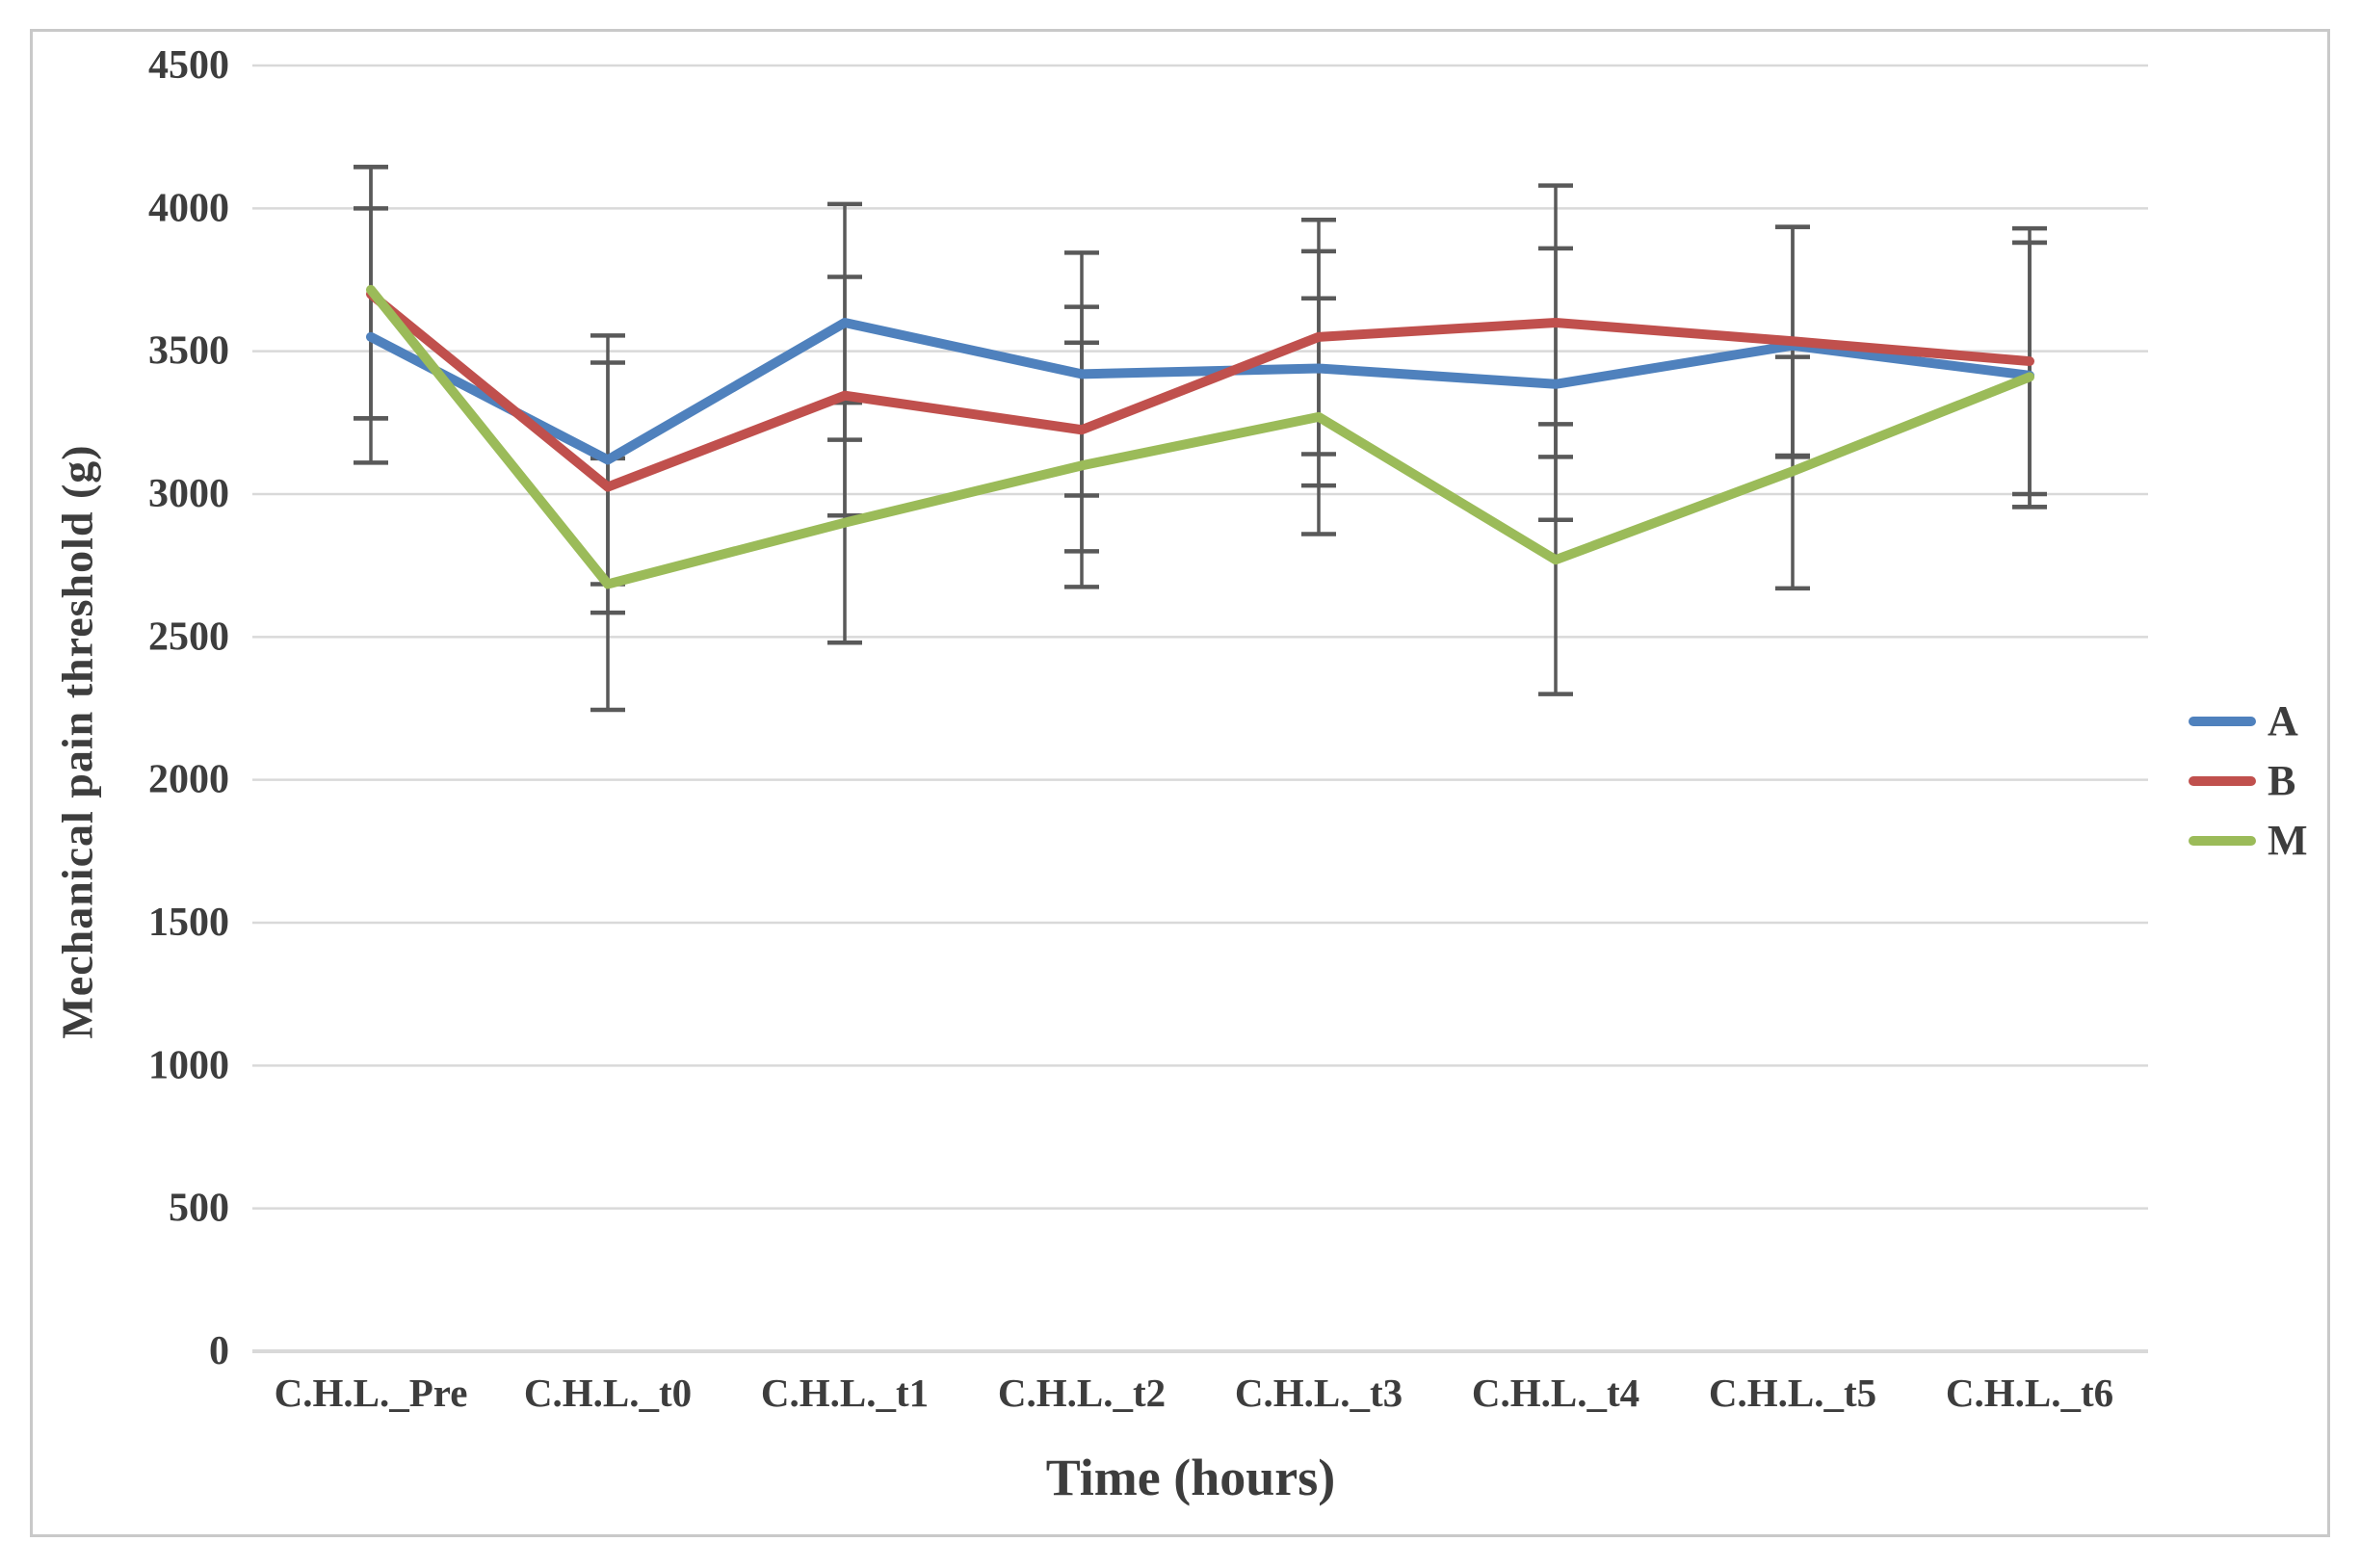 This screenshot has width=2360, height=1568. Describe the element at coordinates (219, 1351) in the screenshot. I see `y-tick-label-0: 0` at that location.